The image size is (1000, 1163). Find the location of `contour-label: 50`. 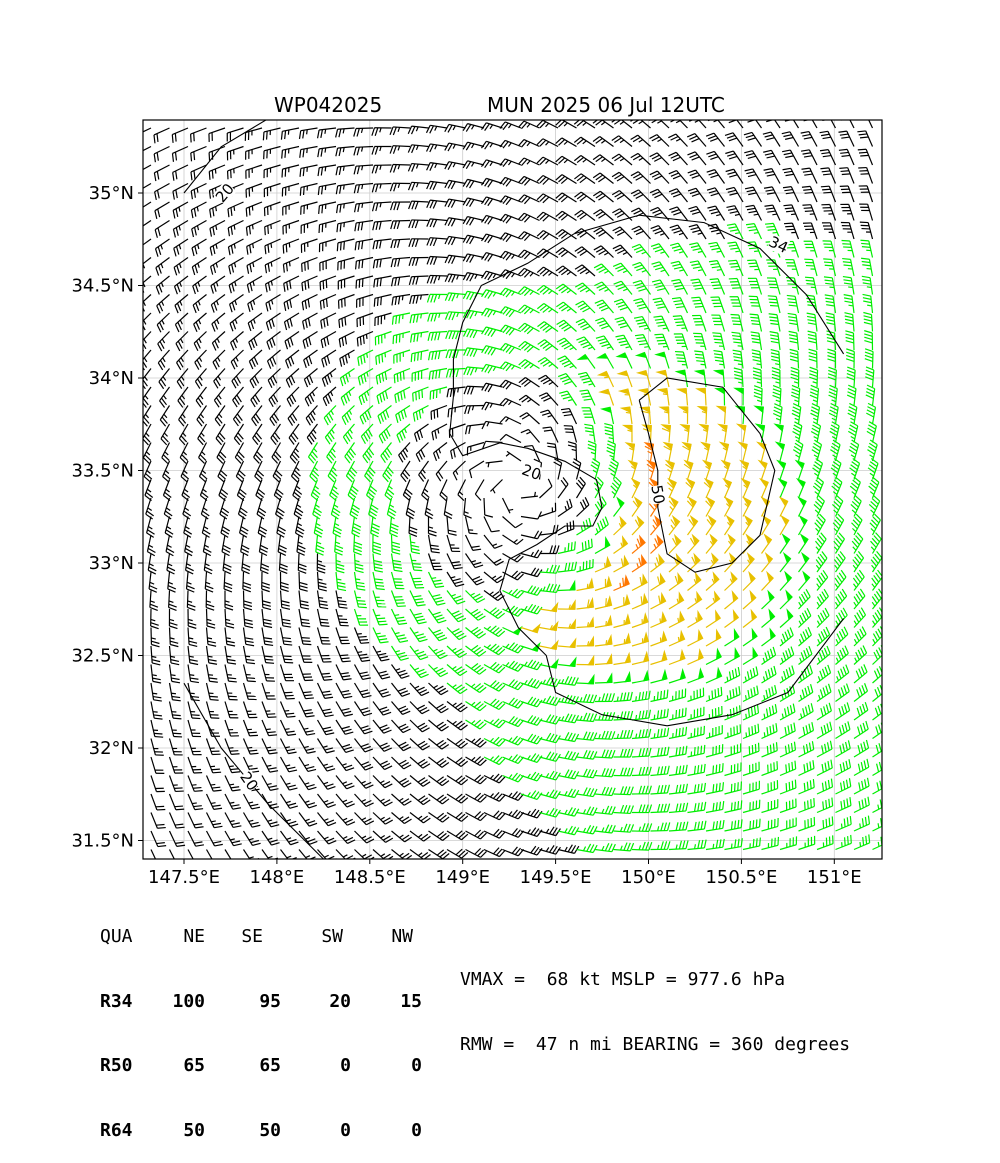

contour-label: 50 is located at coordinates (657, 495).